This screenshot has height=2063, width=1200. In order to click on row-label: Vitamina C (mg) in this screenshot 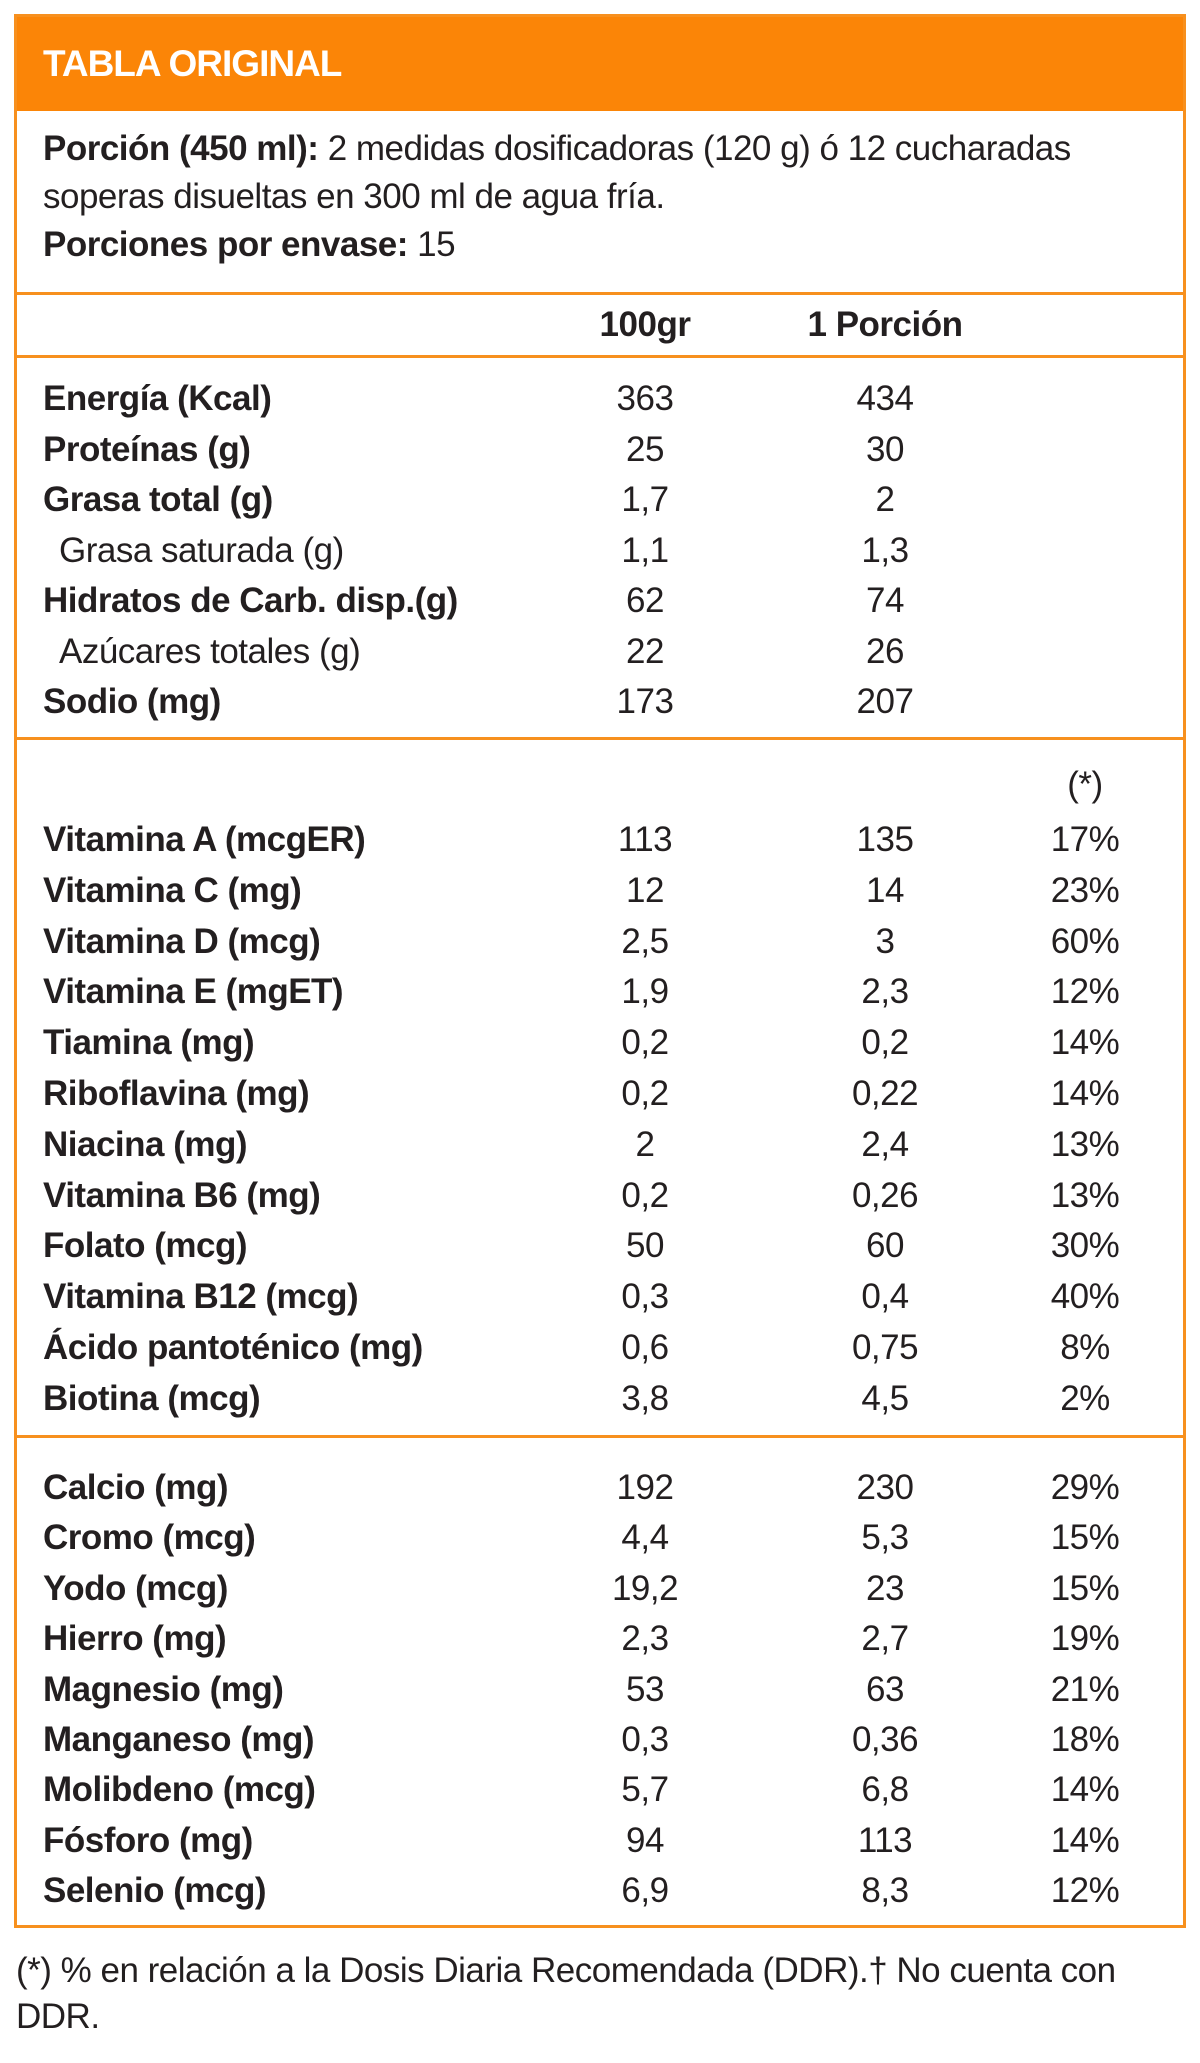, I will do `click(172, 890)`.